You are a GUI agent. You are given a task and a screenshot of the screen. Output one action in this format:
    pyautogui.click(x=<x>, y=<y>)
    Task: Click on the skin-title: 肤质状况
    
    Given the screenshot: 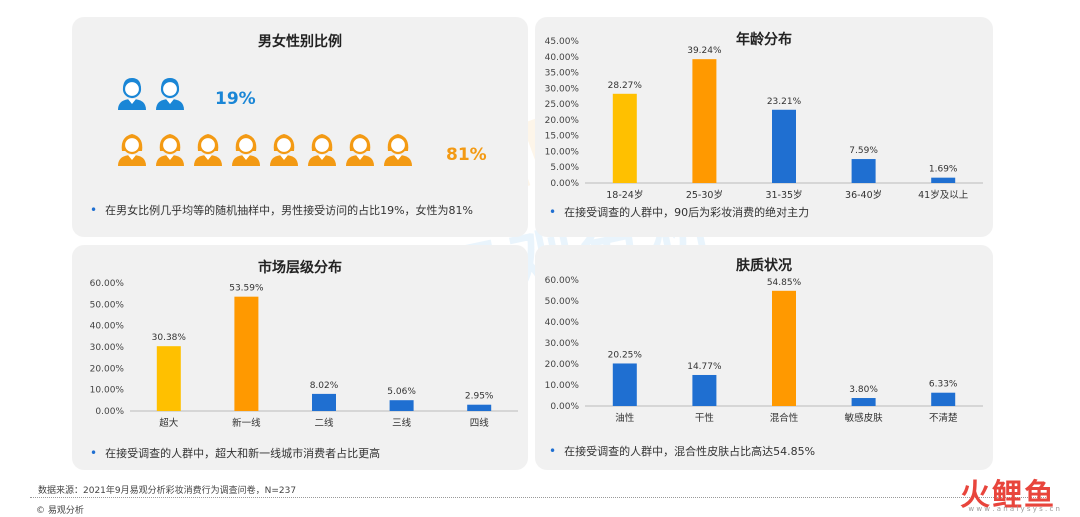 What is the action you would take?
    pyautogui.click(x=764, y=266)
    